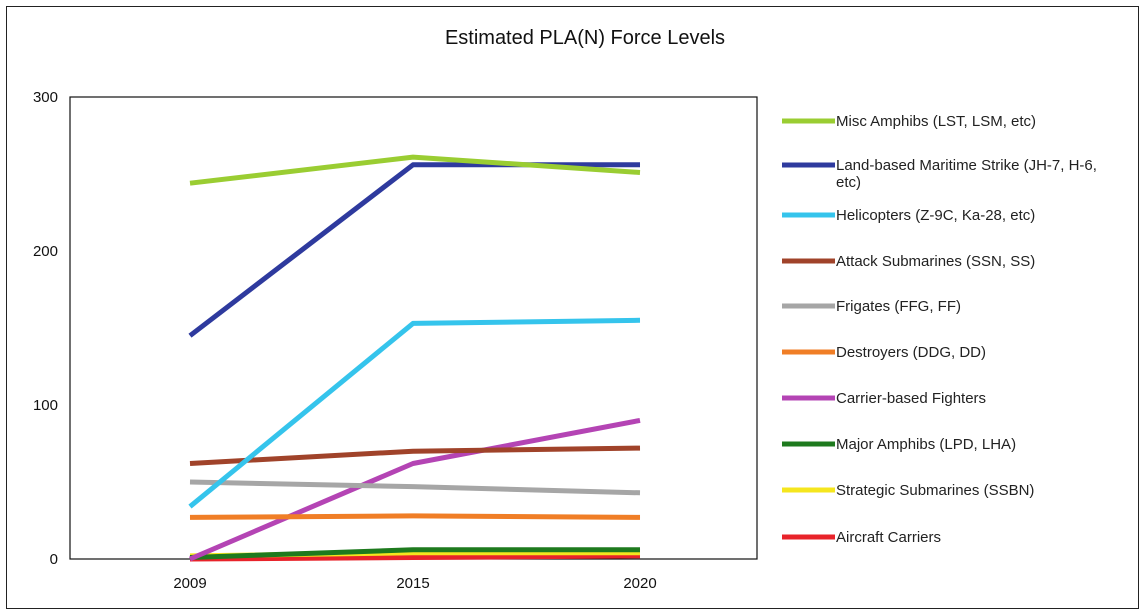 Image resolution: width=1145 pixels, height=615 pixels. Describe the element at coordinates (935, 261) in the screenshot. I see `legend-label: Attack Submarines (SSN, SS)` at that location.